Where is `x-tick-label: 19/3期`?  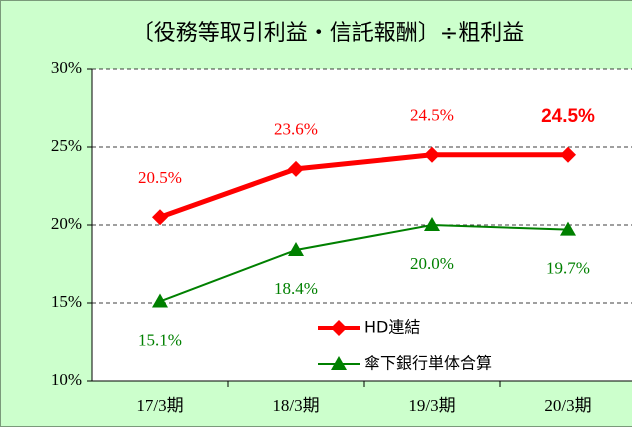 x-tick-label: 19/3期 is located at coordinates (431, 405).